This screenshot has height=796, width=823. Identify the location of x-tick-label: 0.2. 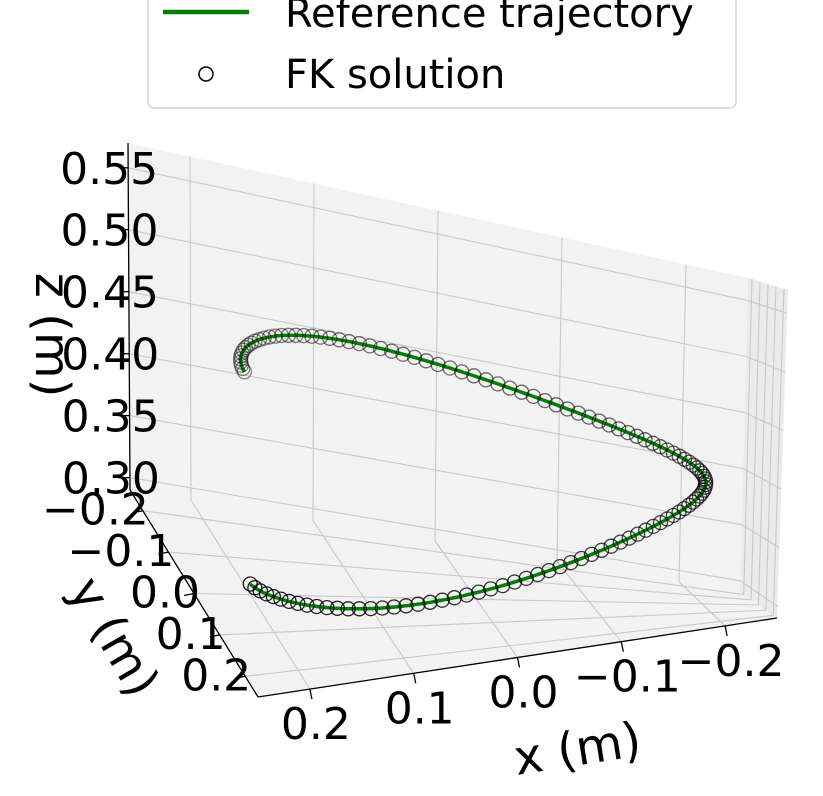
(316, 724).